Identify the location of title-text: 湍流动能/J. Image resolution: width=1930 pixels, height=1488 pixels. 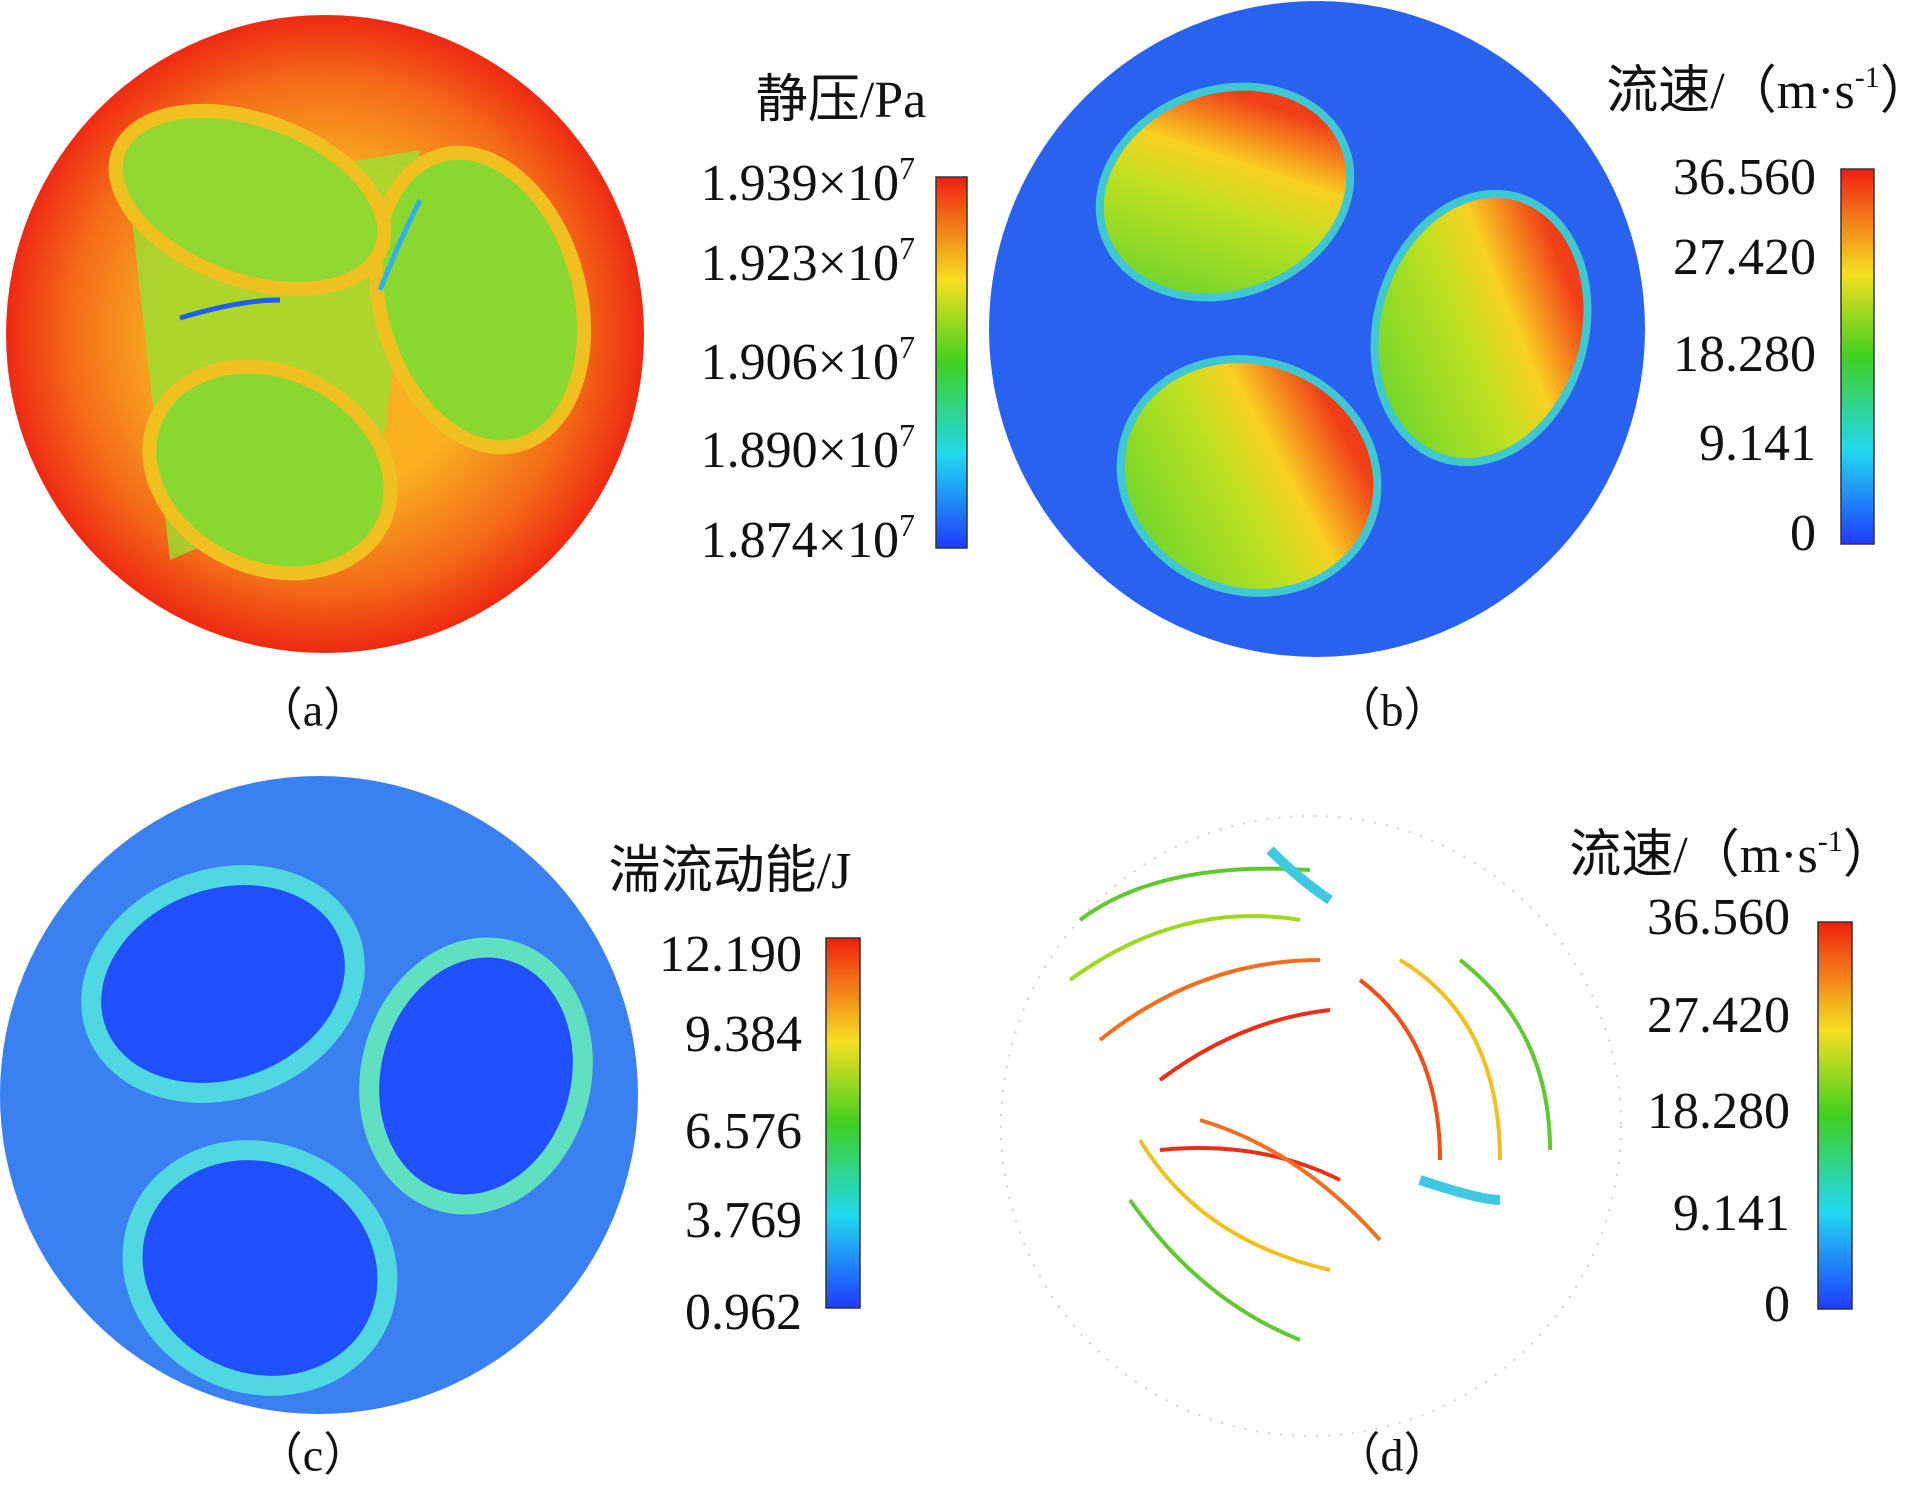
(730, 871).